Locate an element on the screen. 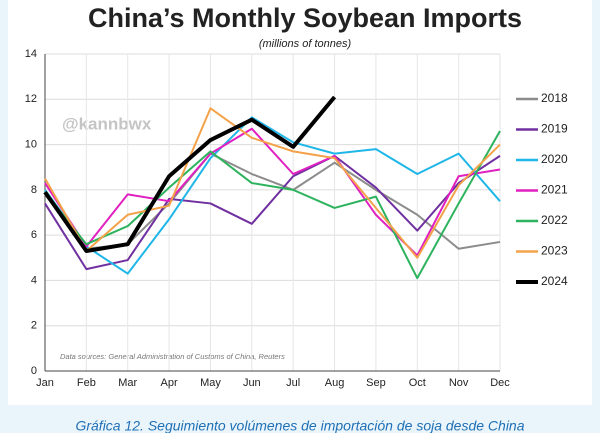 The width and height of the screenshot is (600, 433). x-tick-label: May is located at coordinates (210, 383).